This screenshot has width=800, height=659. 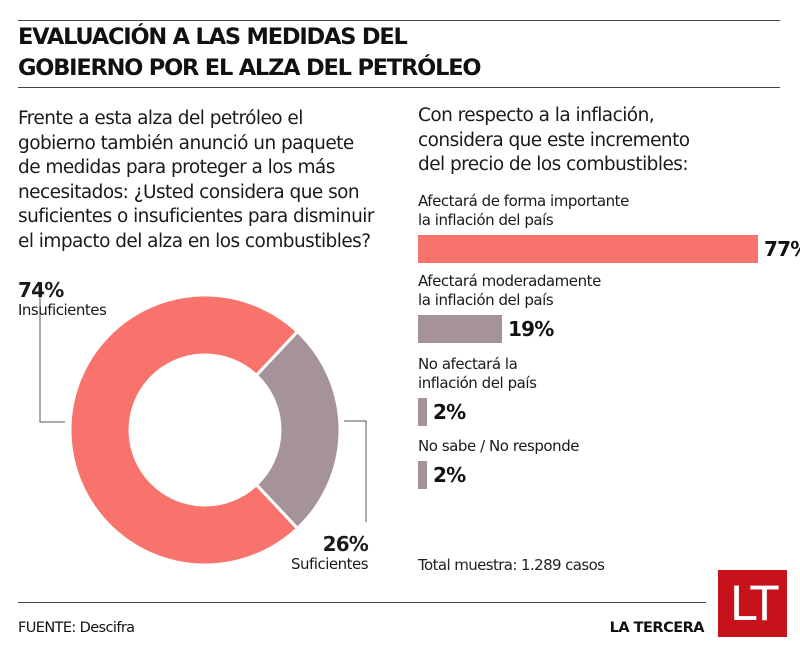 What do you see at coordinates (355, 471) in the screenshot?
I see `leader-line-suficientes` at bounding box center [355, 471].